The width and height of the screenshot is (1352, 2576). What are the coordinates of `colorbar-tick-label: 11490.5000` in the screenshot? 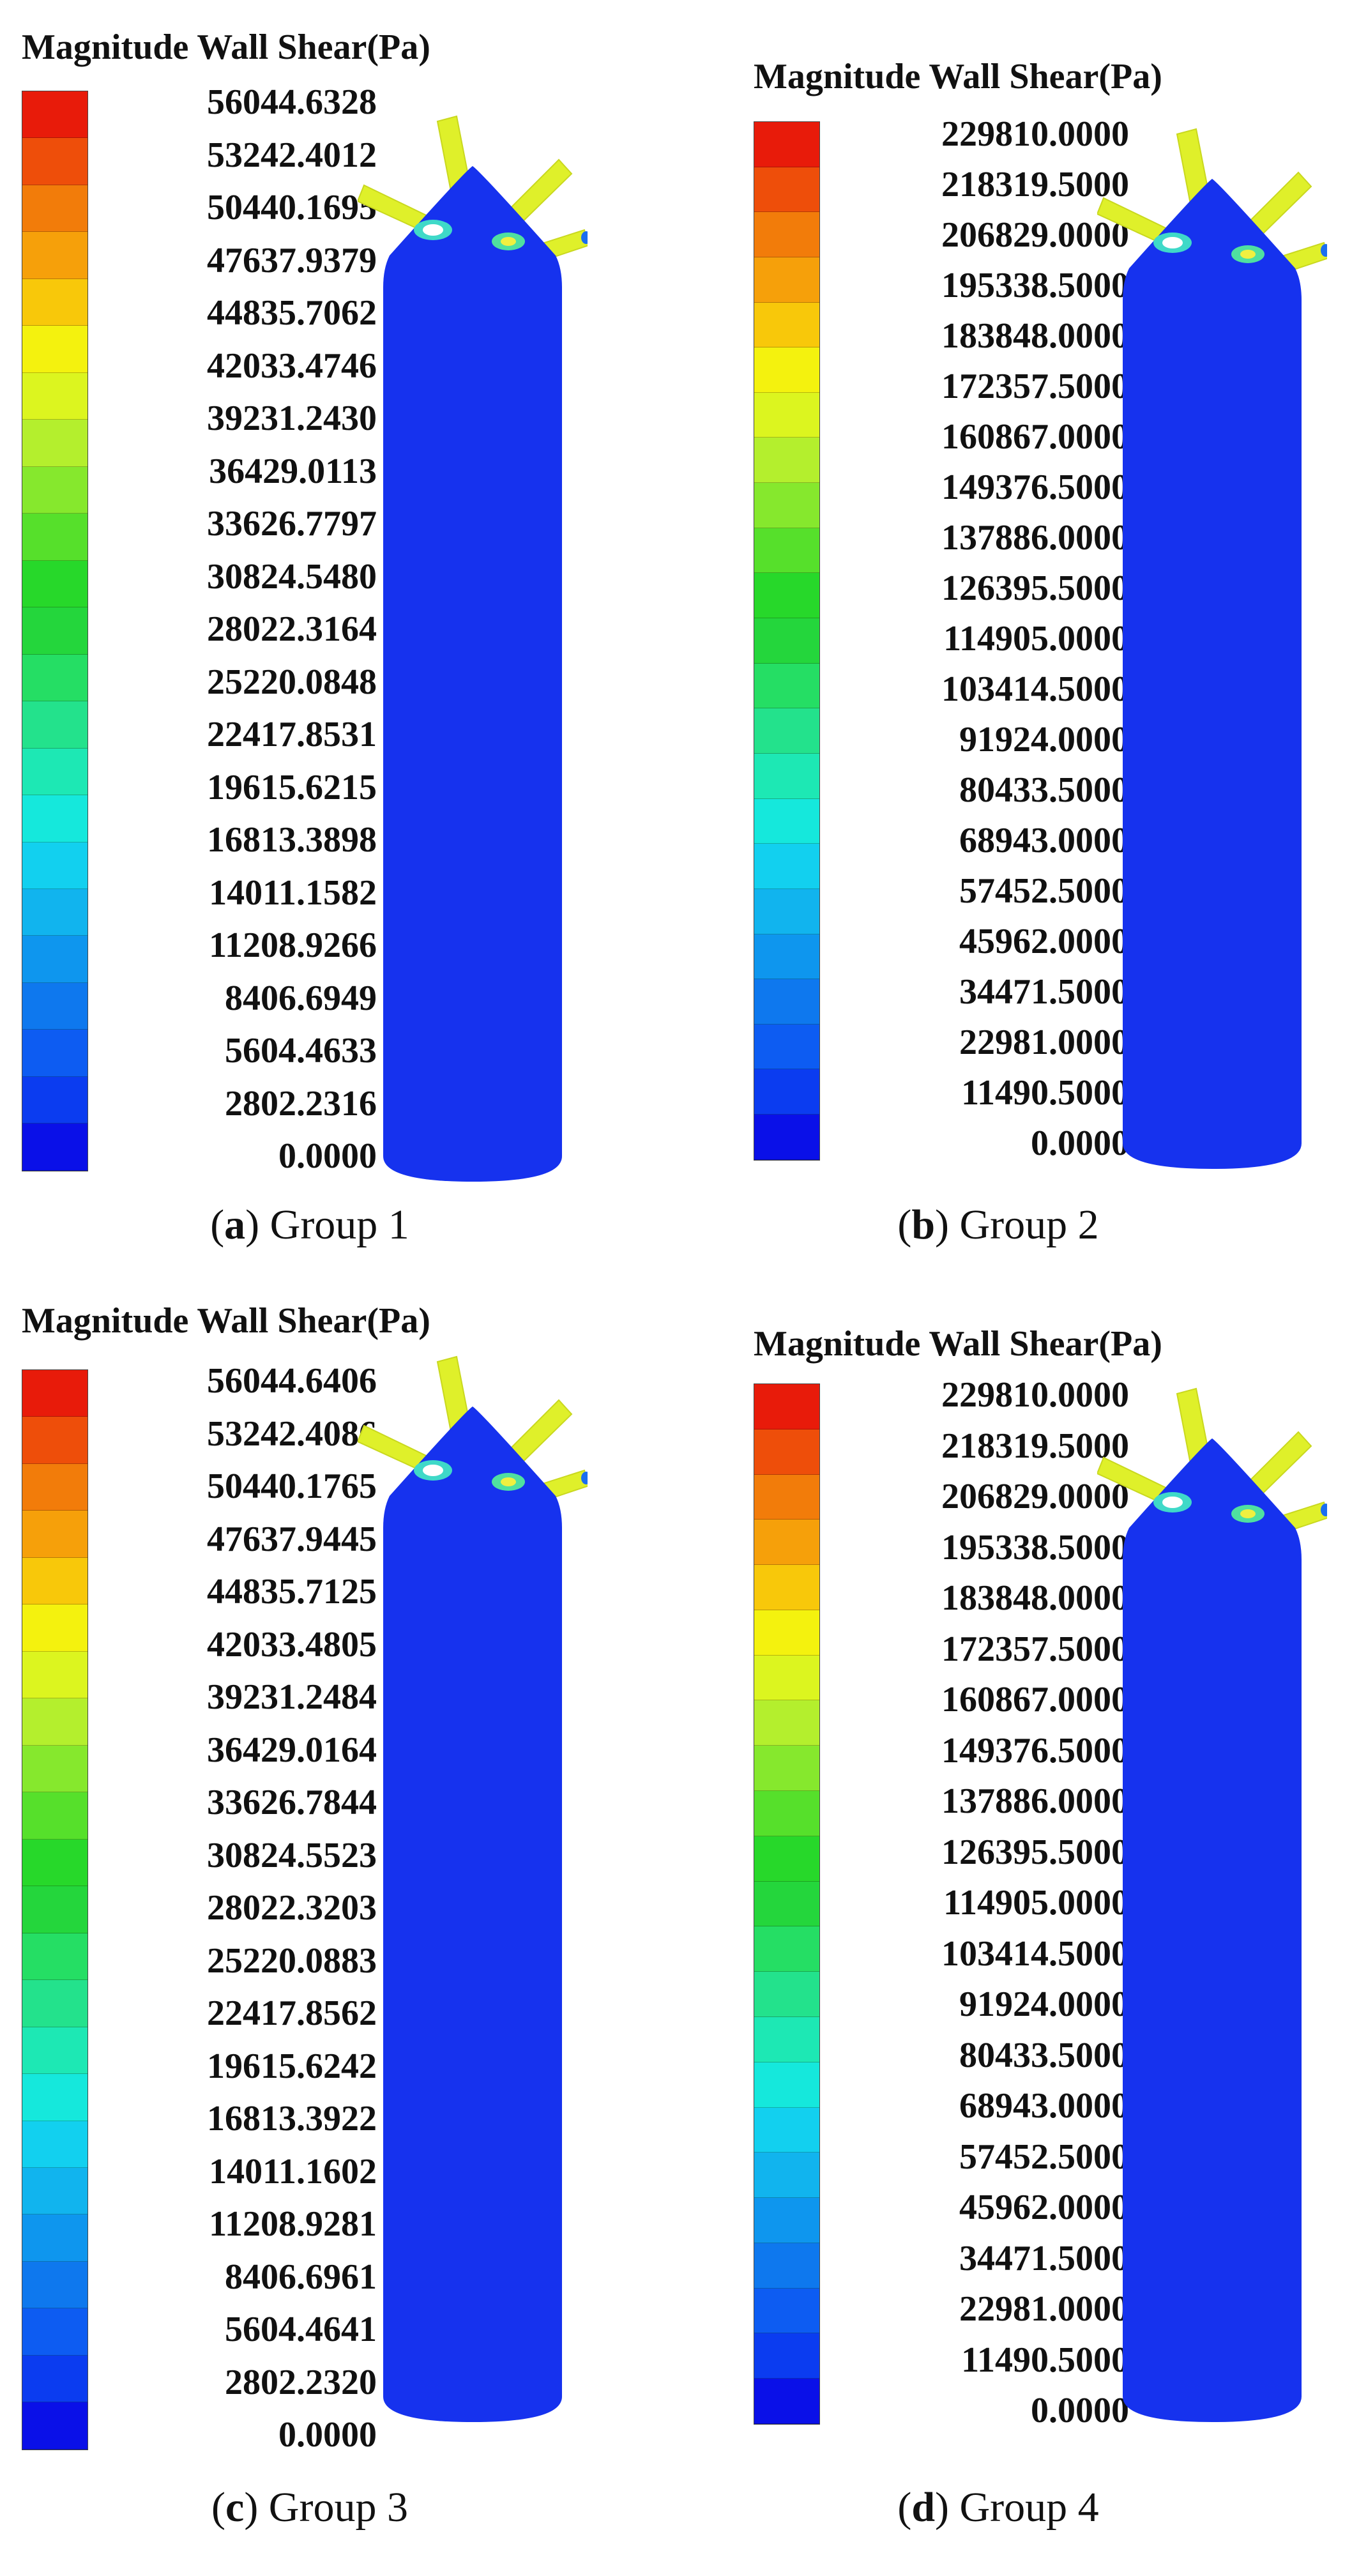 It's located at (1045, 2360).